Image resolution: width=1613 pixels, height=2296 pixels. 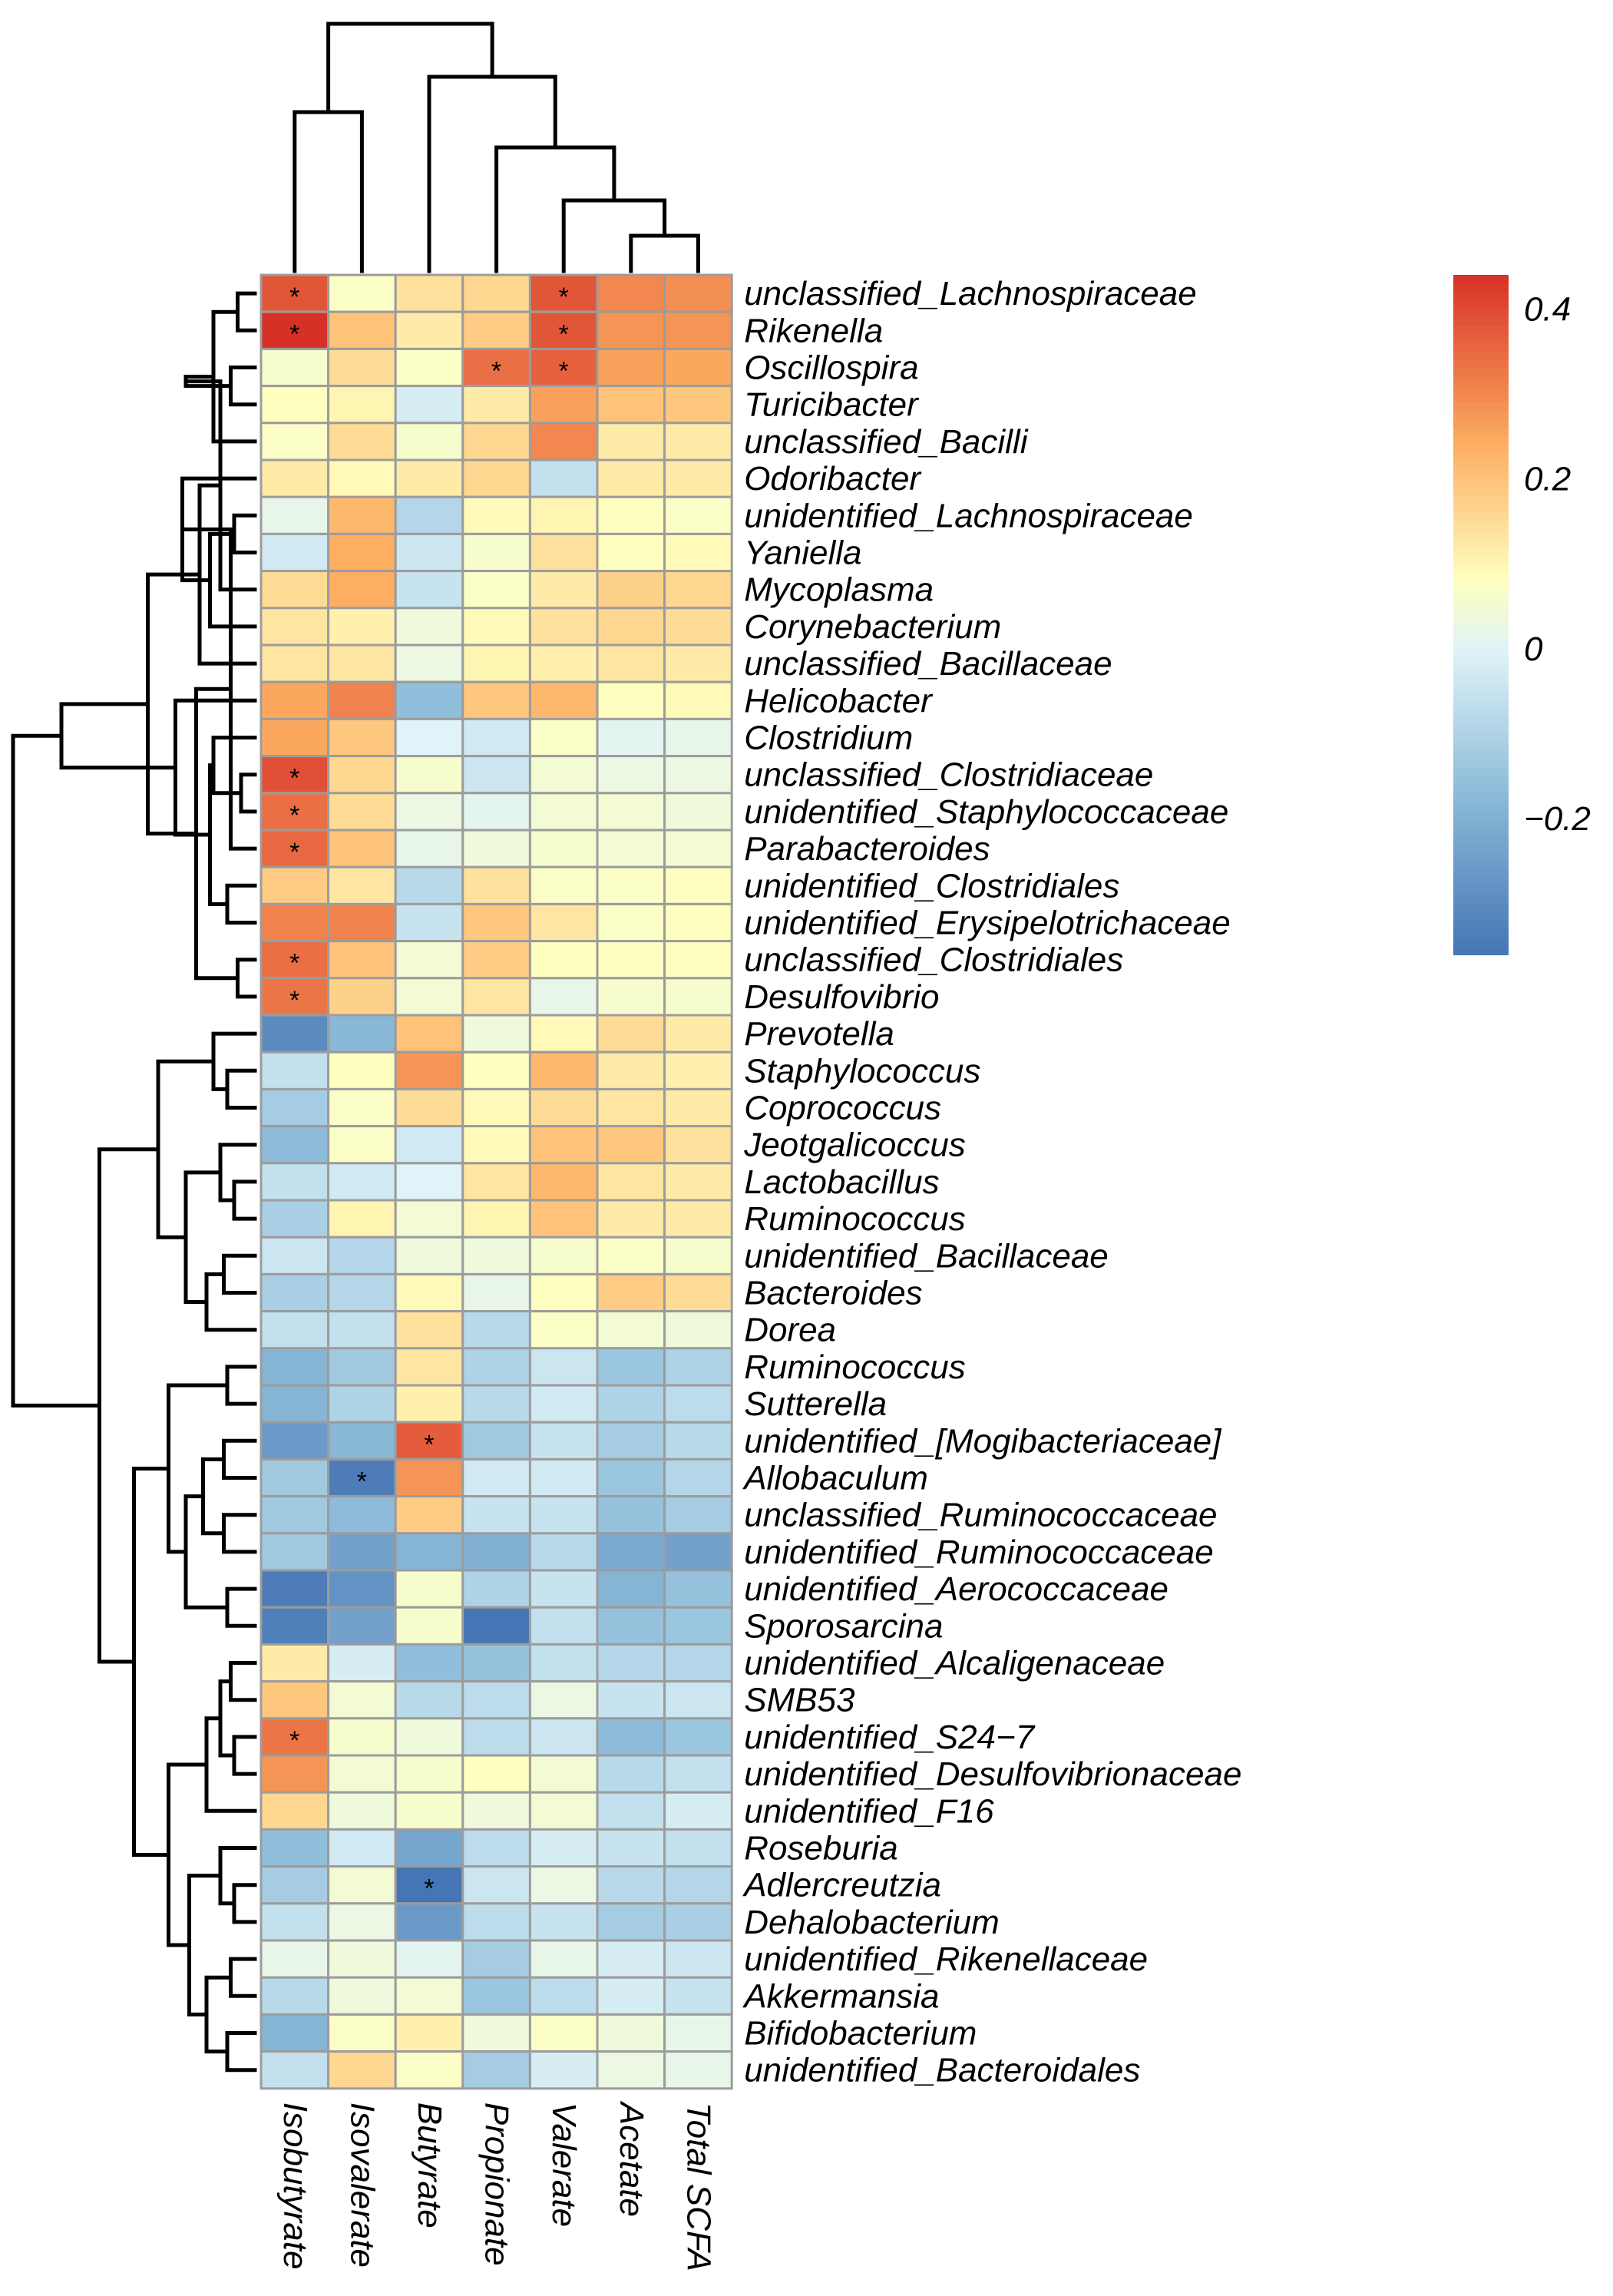 I want to click on row-label: unidentified_F16, so click(x=869, y=1811).